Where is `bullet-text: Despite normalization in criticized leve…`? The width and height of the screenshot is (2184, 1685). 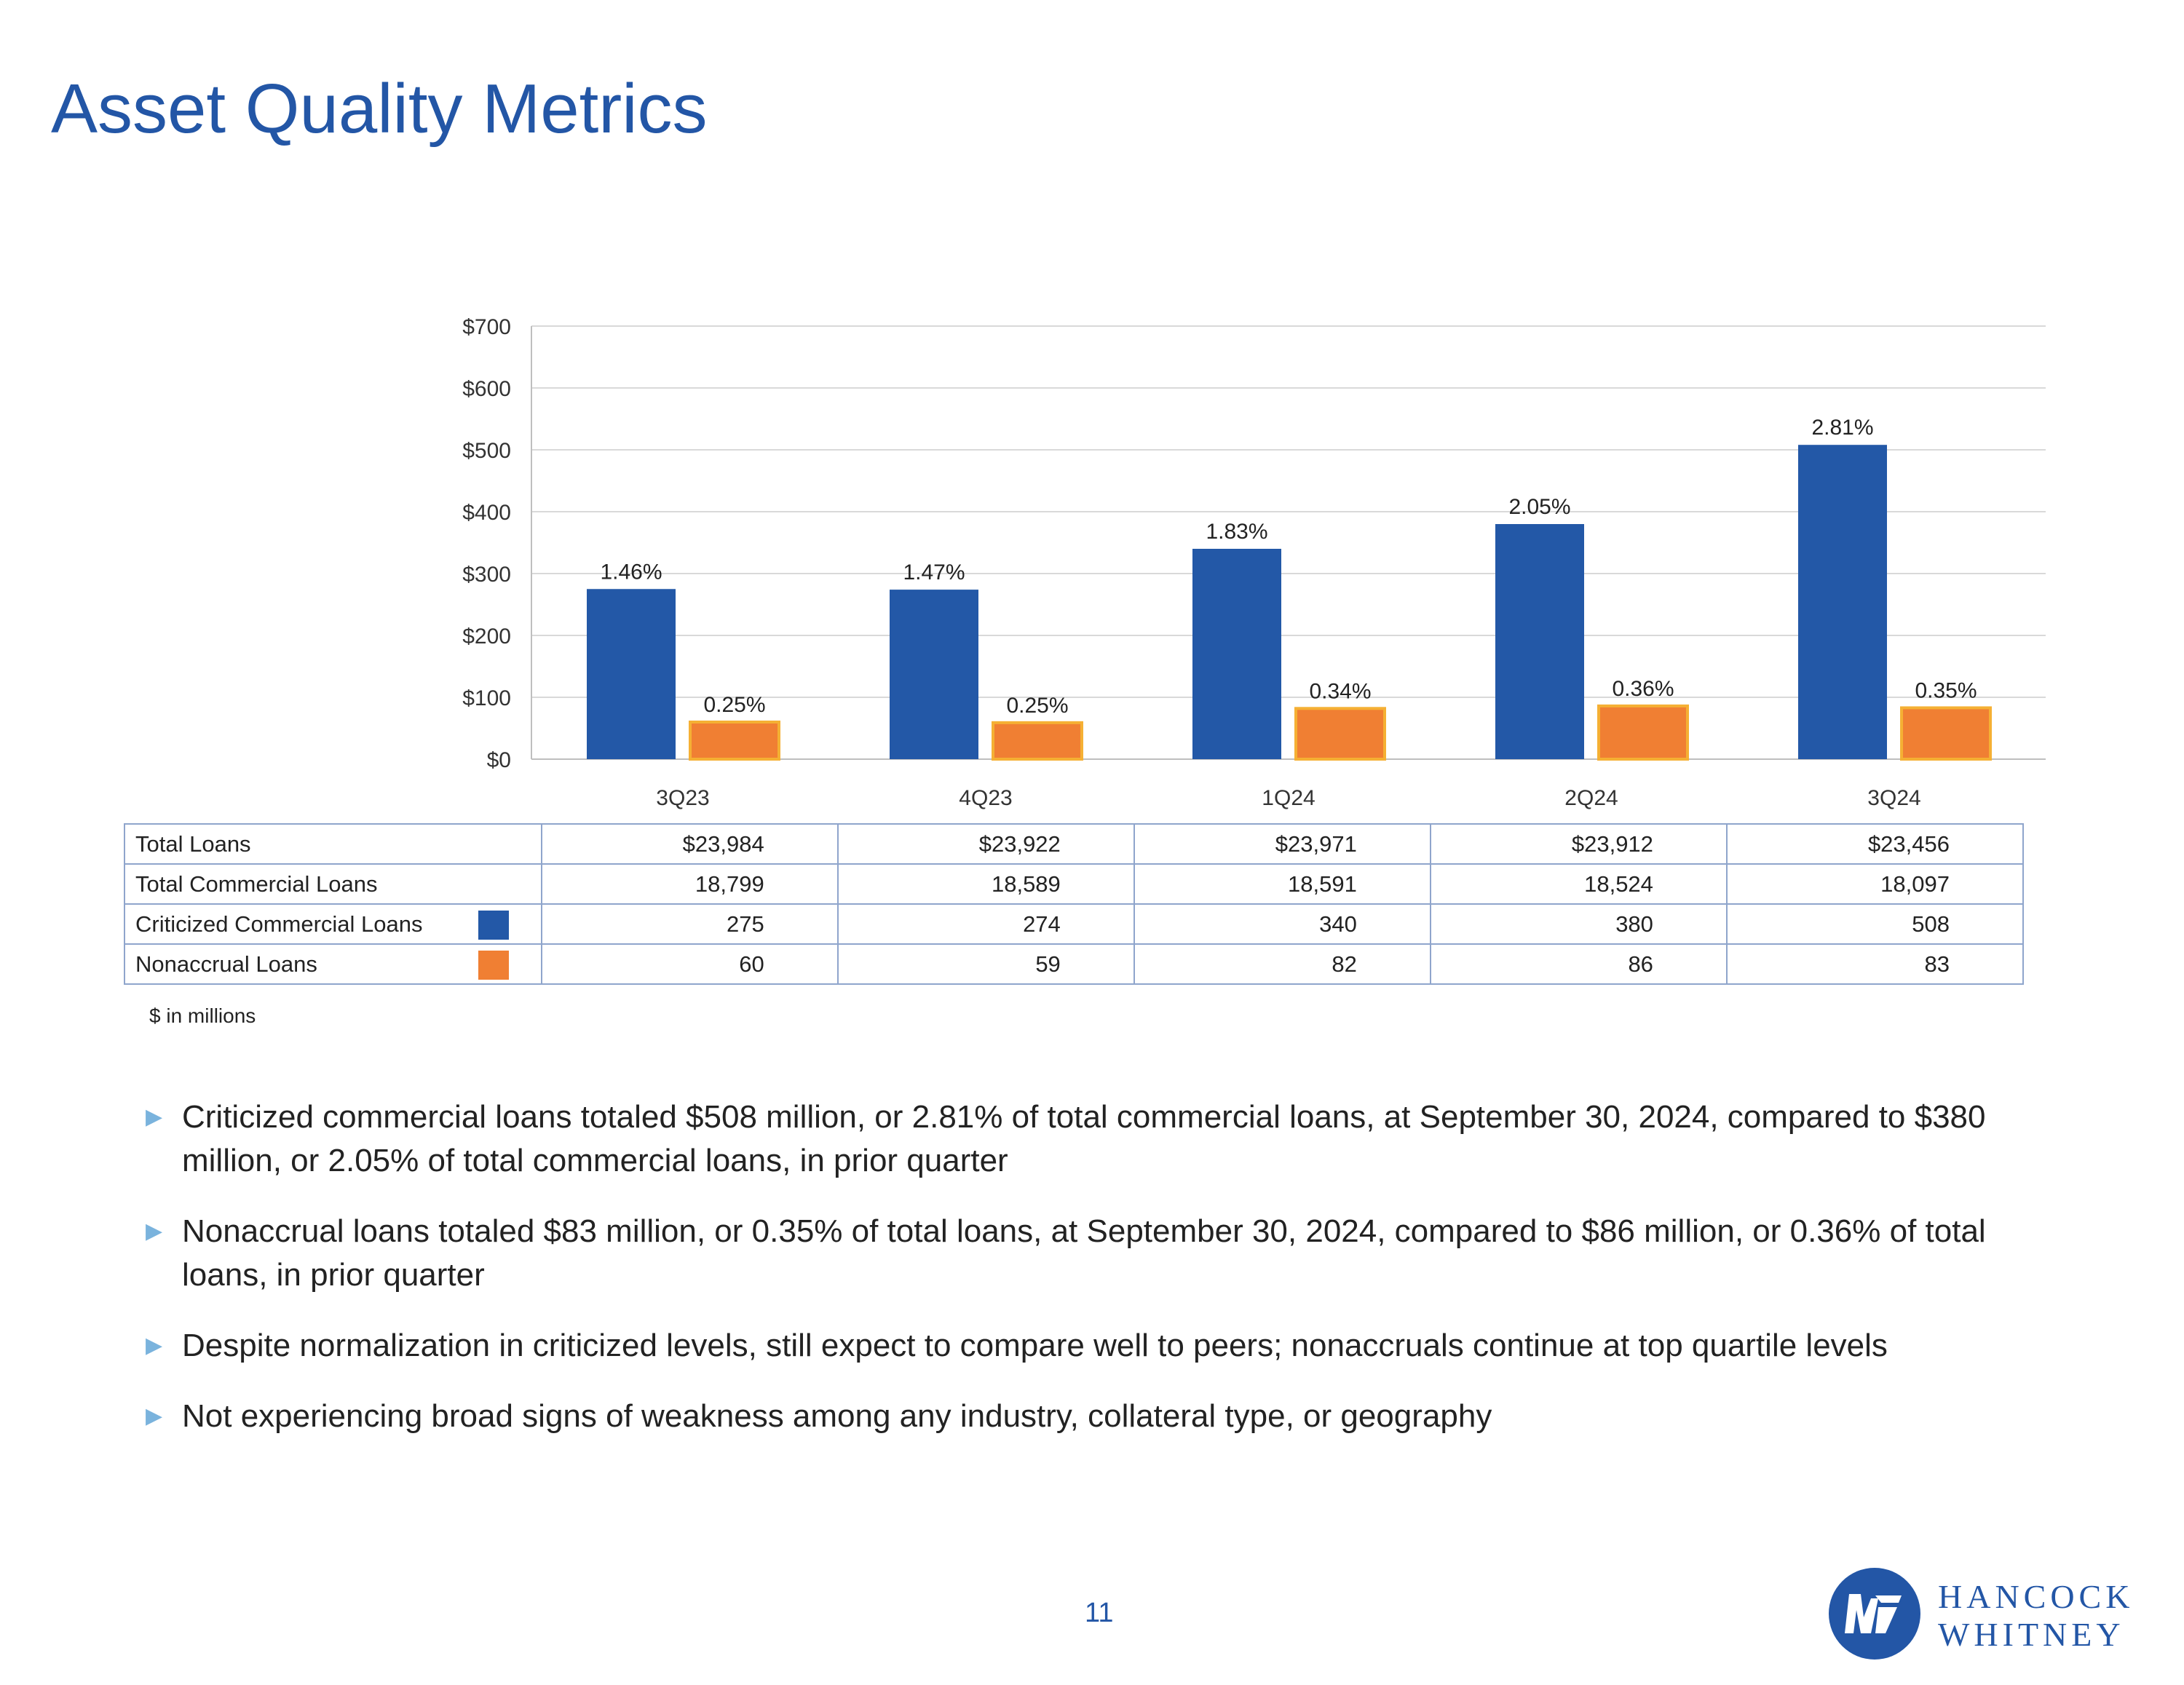 bullet-text: Despite normalization in criticized leve… is located at coordinates (1035, 1345).